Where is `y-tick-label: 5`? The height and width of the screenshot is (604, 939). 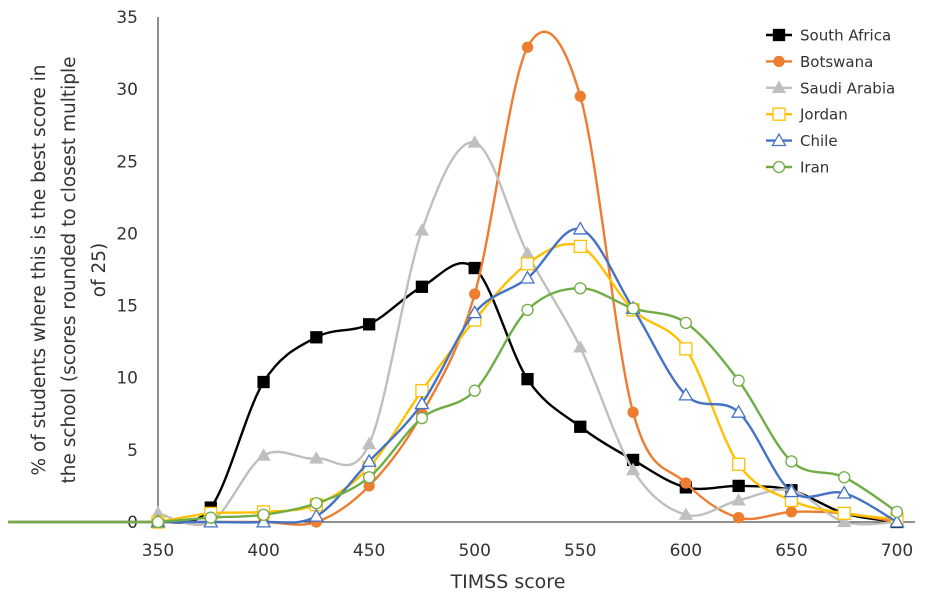 y-tick-label: 5 is located at coordinates (132, 451).